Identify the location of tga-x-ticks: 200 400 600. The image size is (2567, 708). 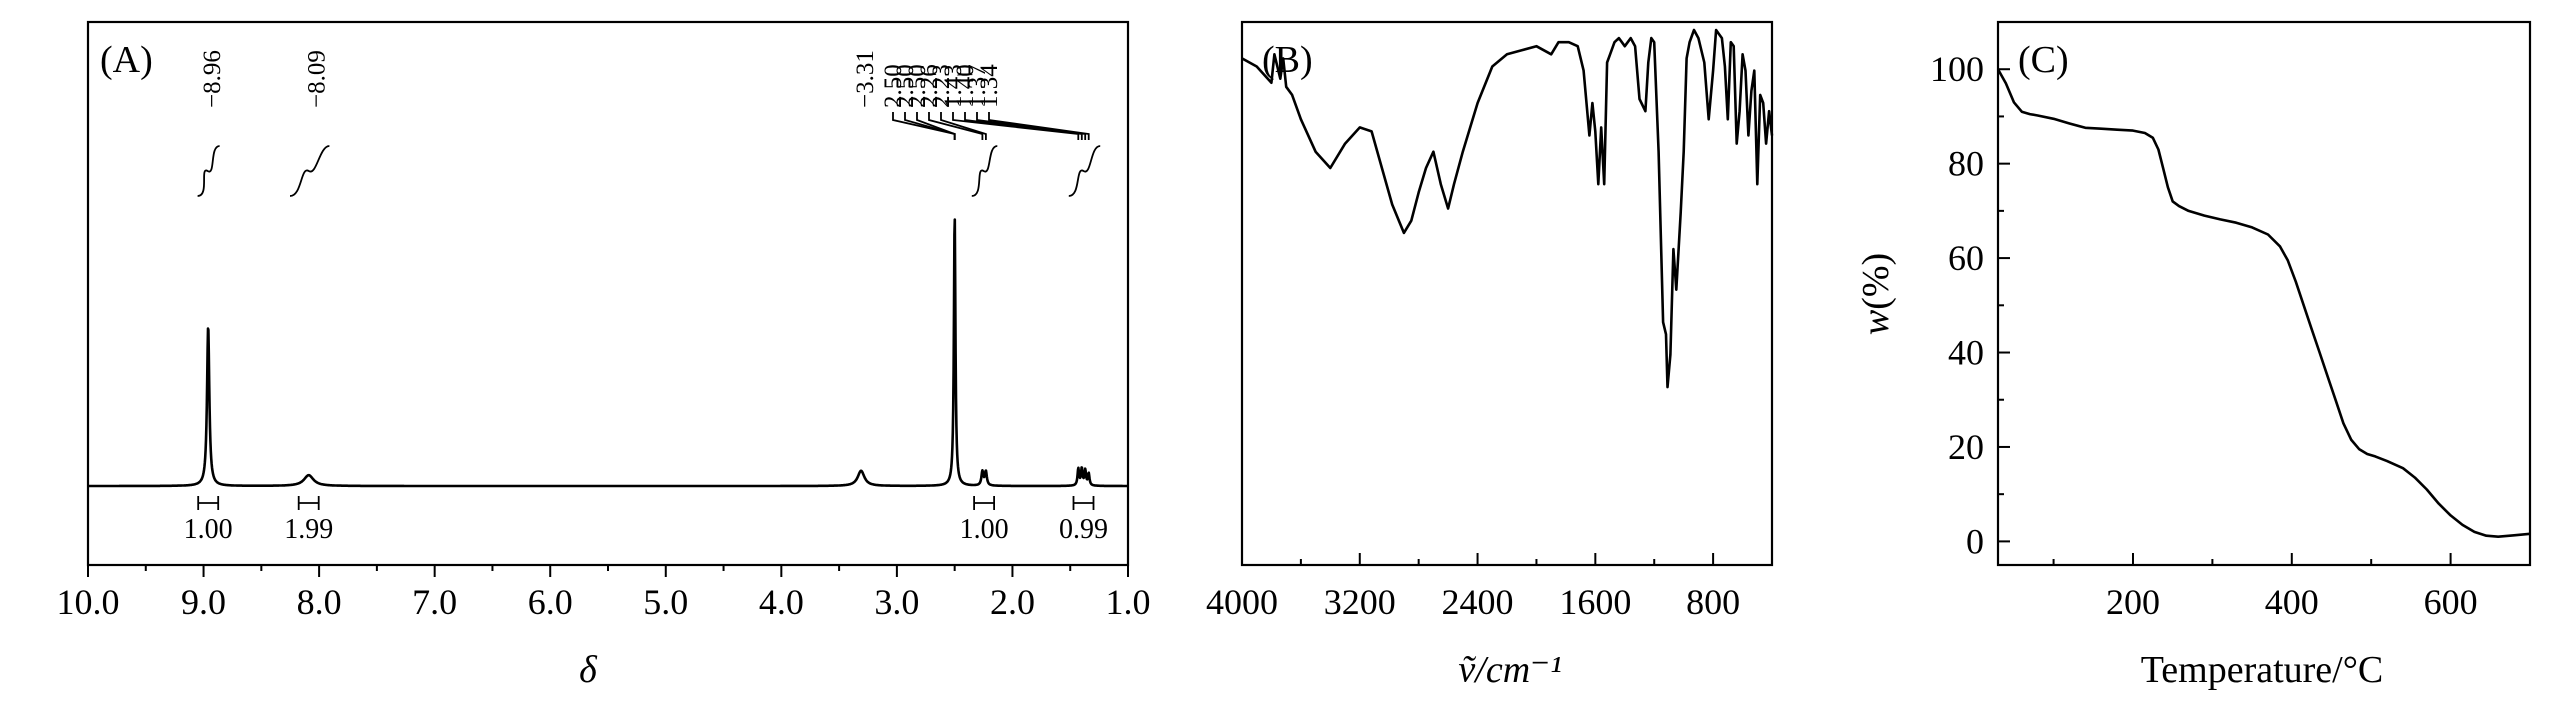
(2291, 587).